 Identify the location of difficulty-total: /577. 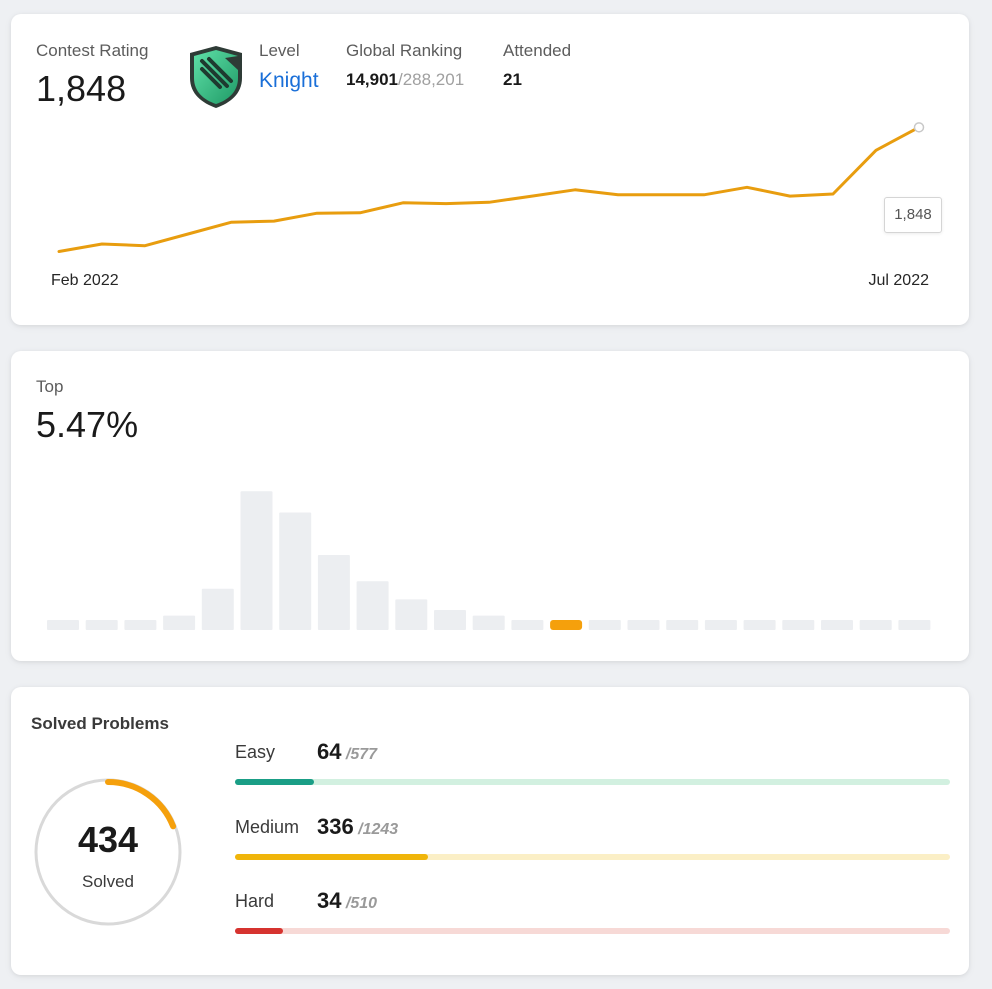
(359, 754).